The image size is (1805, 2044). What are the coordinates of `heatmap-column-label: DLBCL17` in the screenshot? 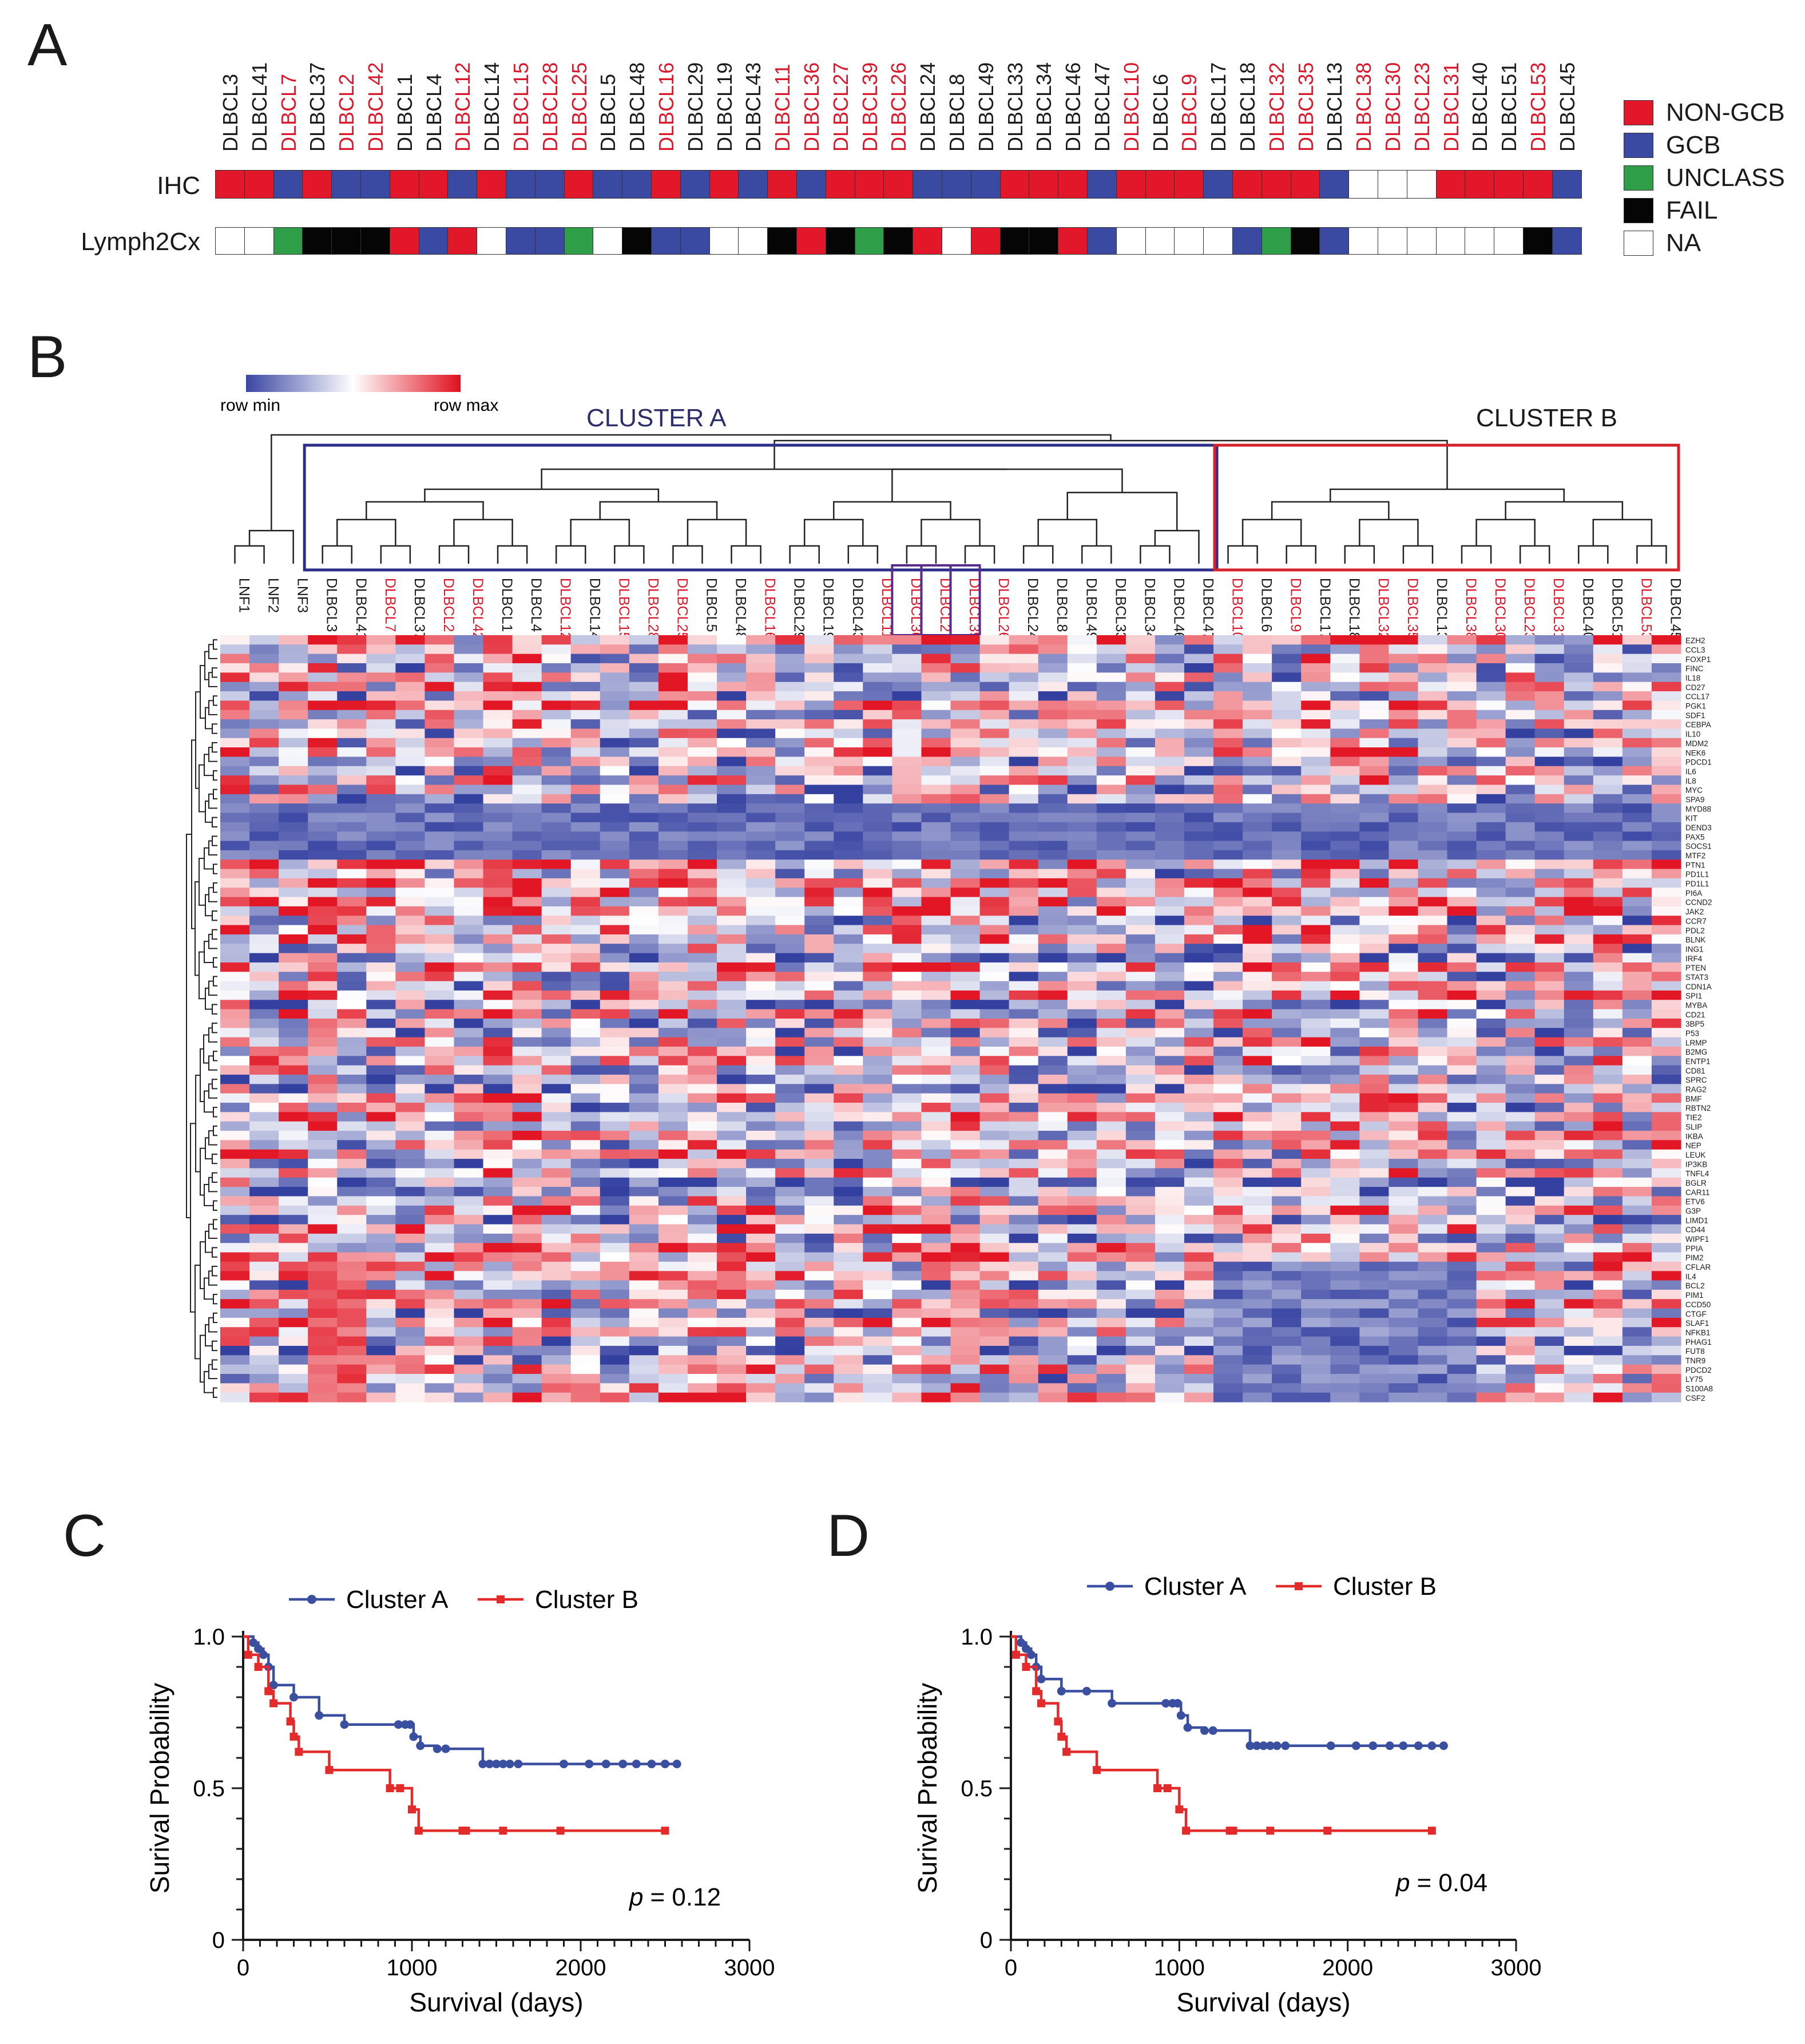 It's located at (1325, 609).